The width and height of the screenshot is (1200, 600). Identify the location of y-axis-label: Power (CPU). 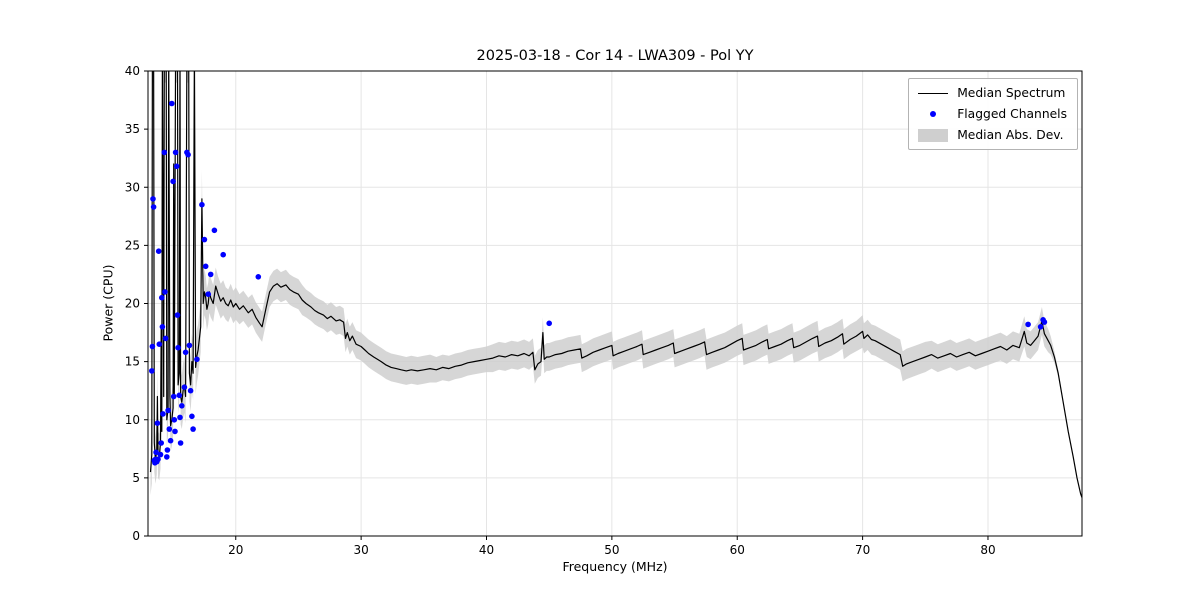
(108, 303).